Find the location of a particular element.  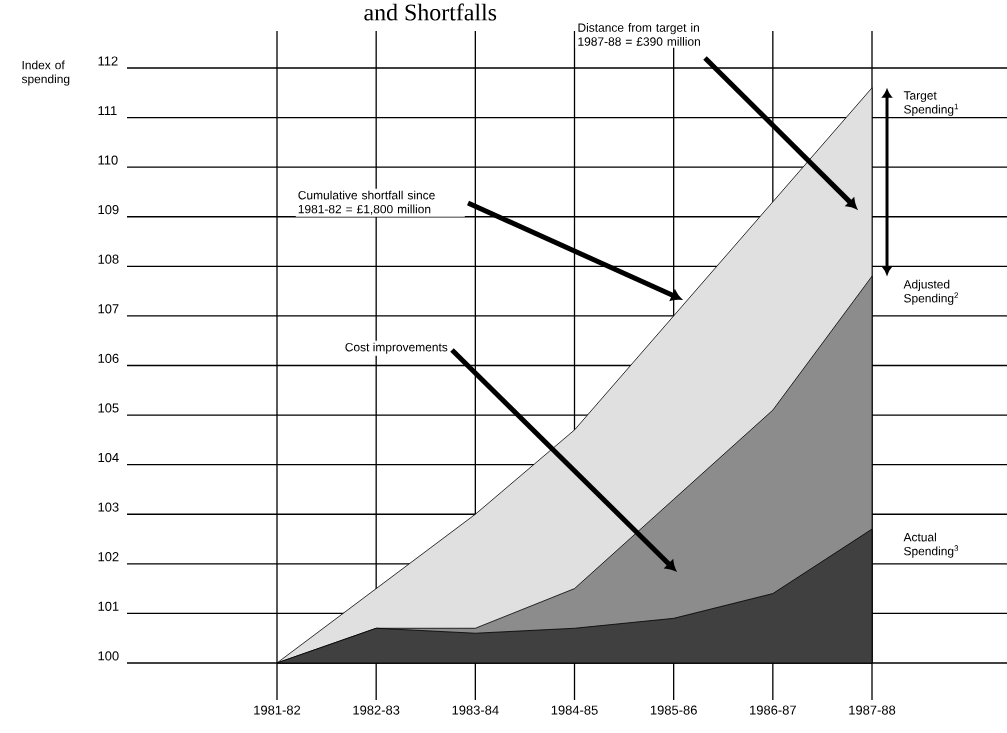

y-tick-label: 108 is located at coordinates (108, 259).